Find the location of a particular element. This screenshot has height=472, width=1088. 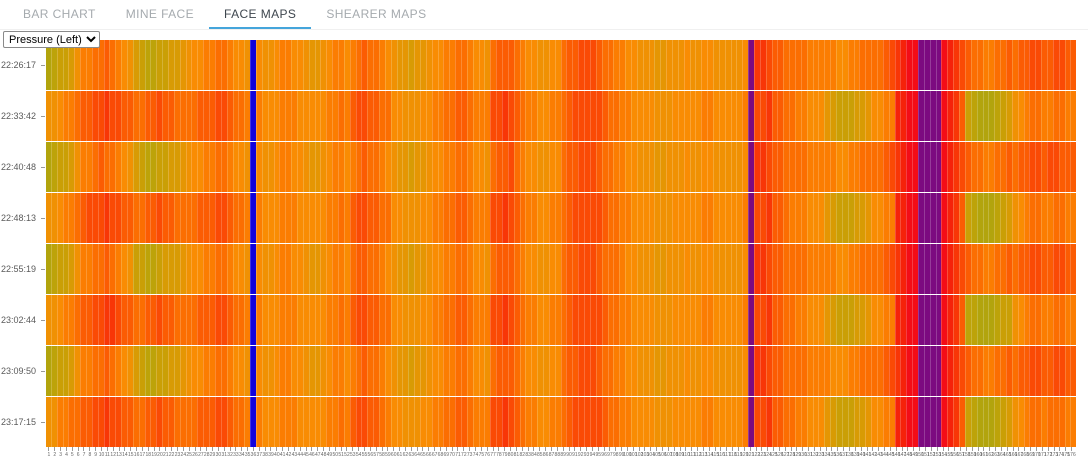

x-axis-label: 42 is located at coordinates (288, 455).